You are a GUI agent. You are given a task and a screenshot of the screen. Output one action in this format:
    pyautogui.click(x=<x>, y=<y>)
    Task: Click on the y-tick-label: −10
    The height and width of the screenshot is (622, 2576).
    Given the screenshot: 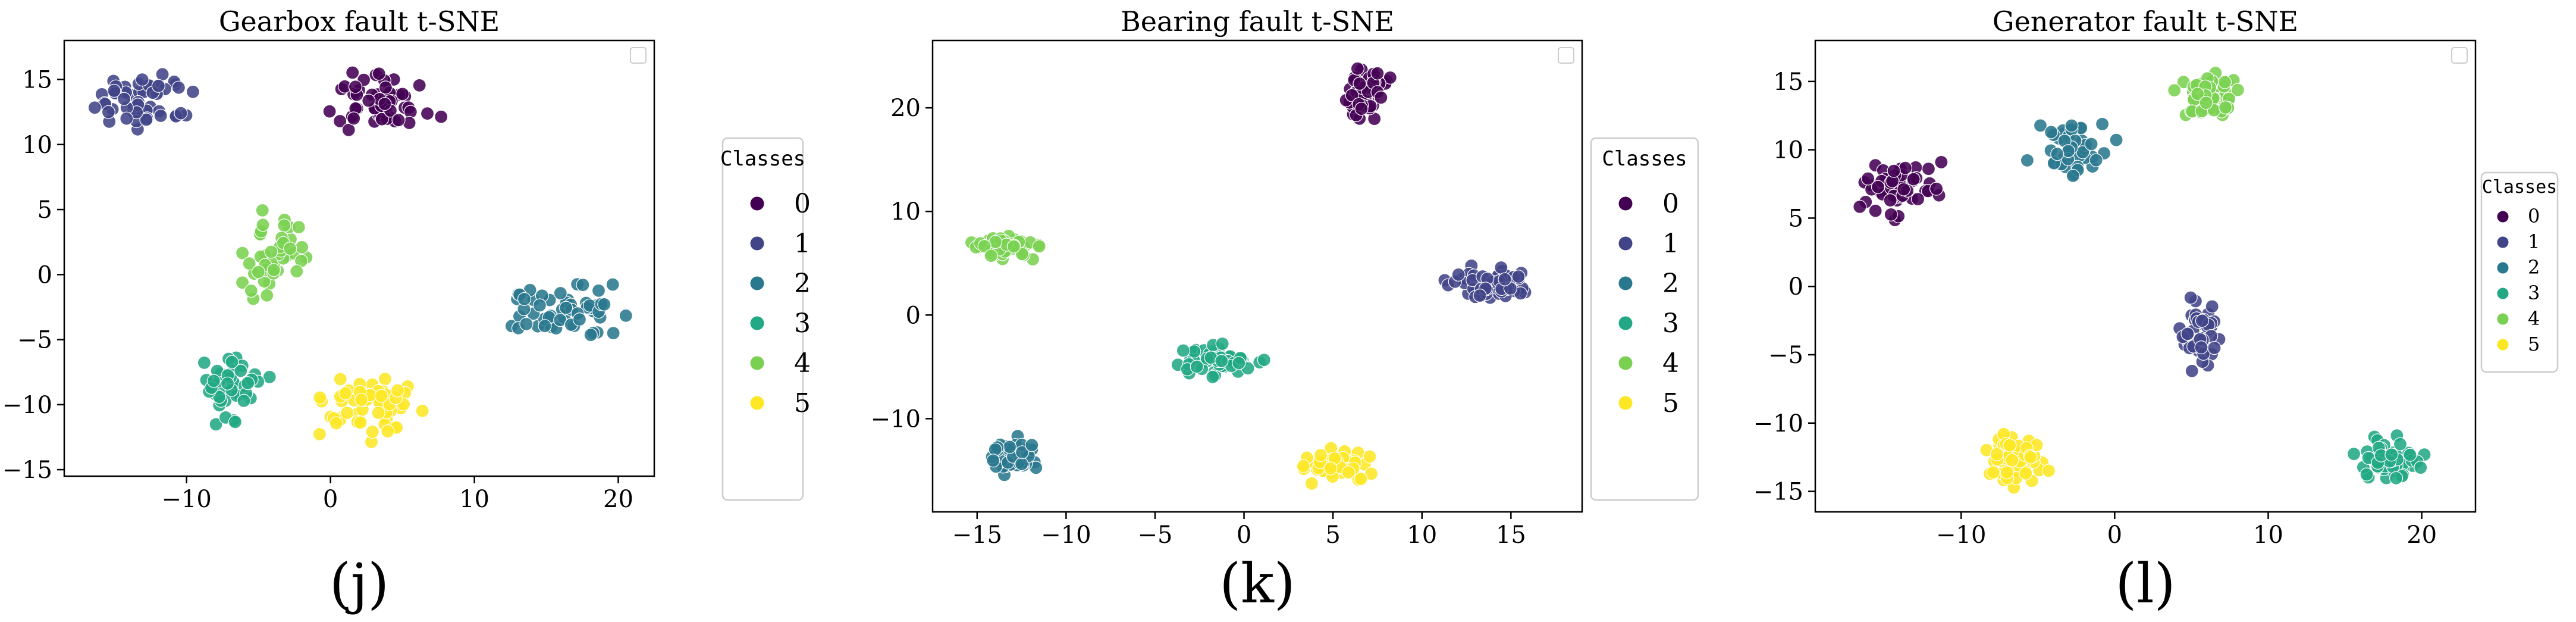 What is the action you would take?
    pyautogui.click(x=896, y=419)
    